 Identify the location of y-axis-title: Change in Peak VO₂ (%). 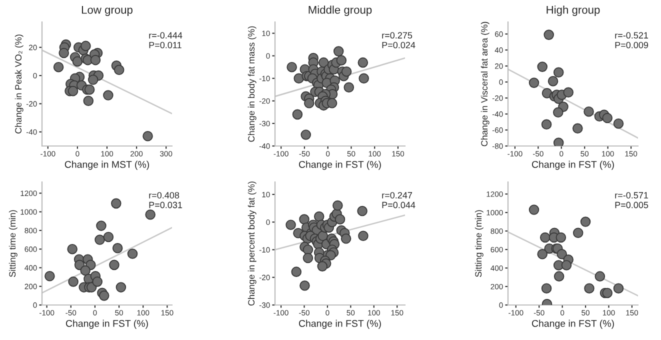
(19, 84).